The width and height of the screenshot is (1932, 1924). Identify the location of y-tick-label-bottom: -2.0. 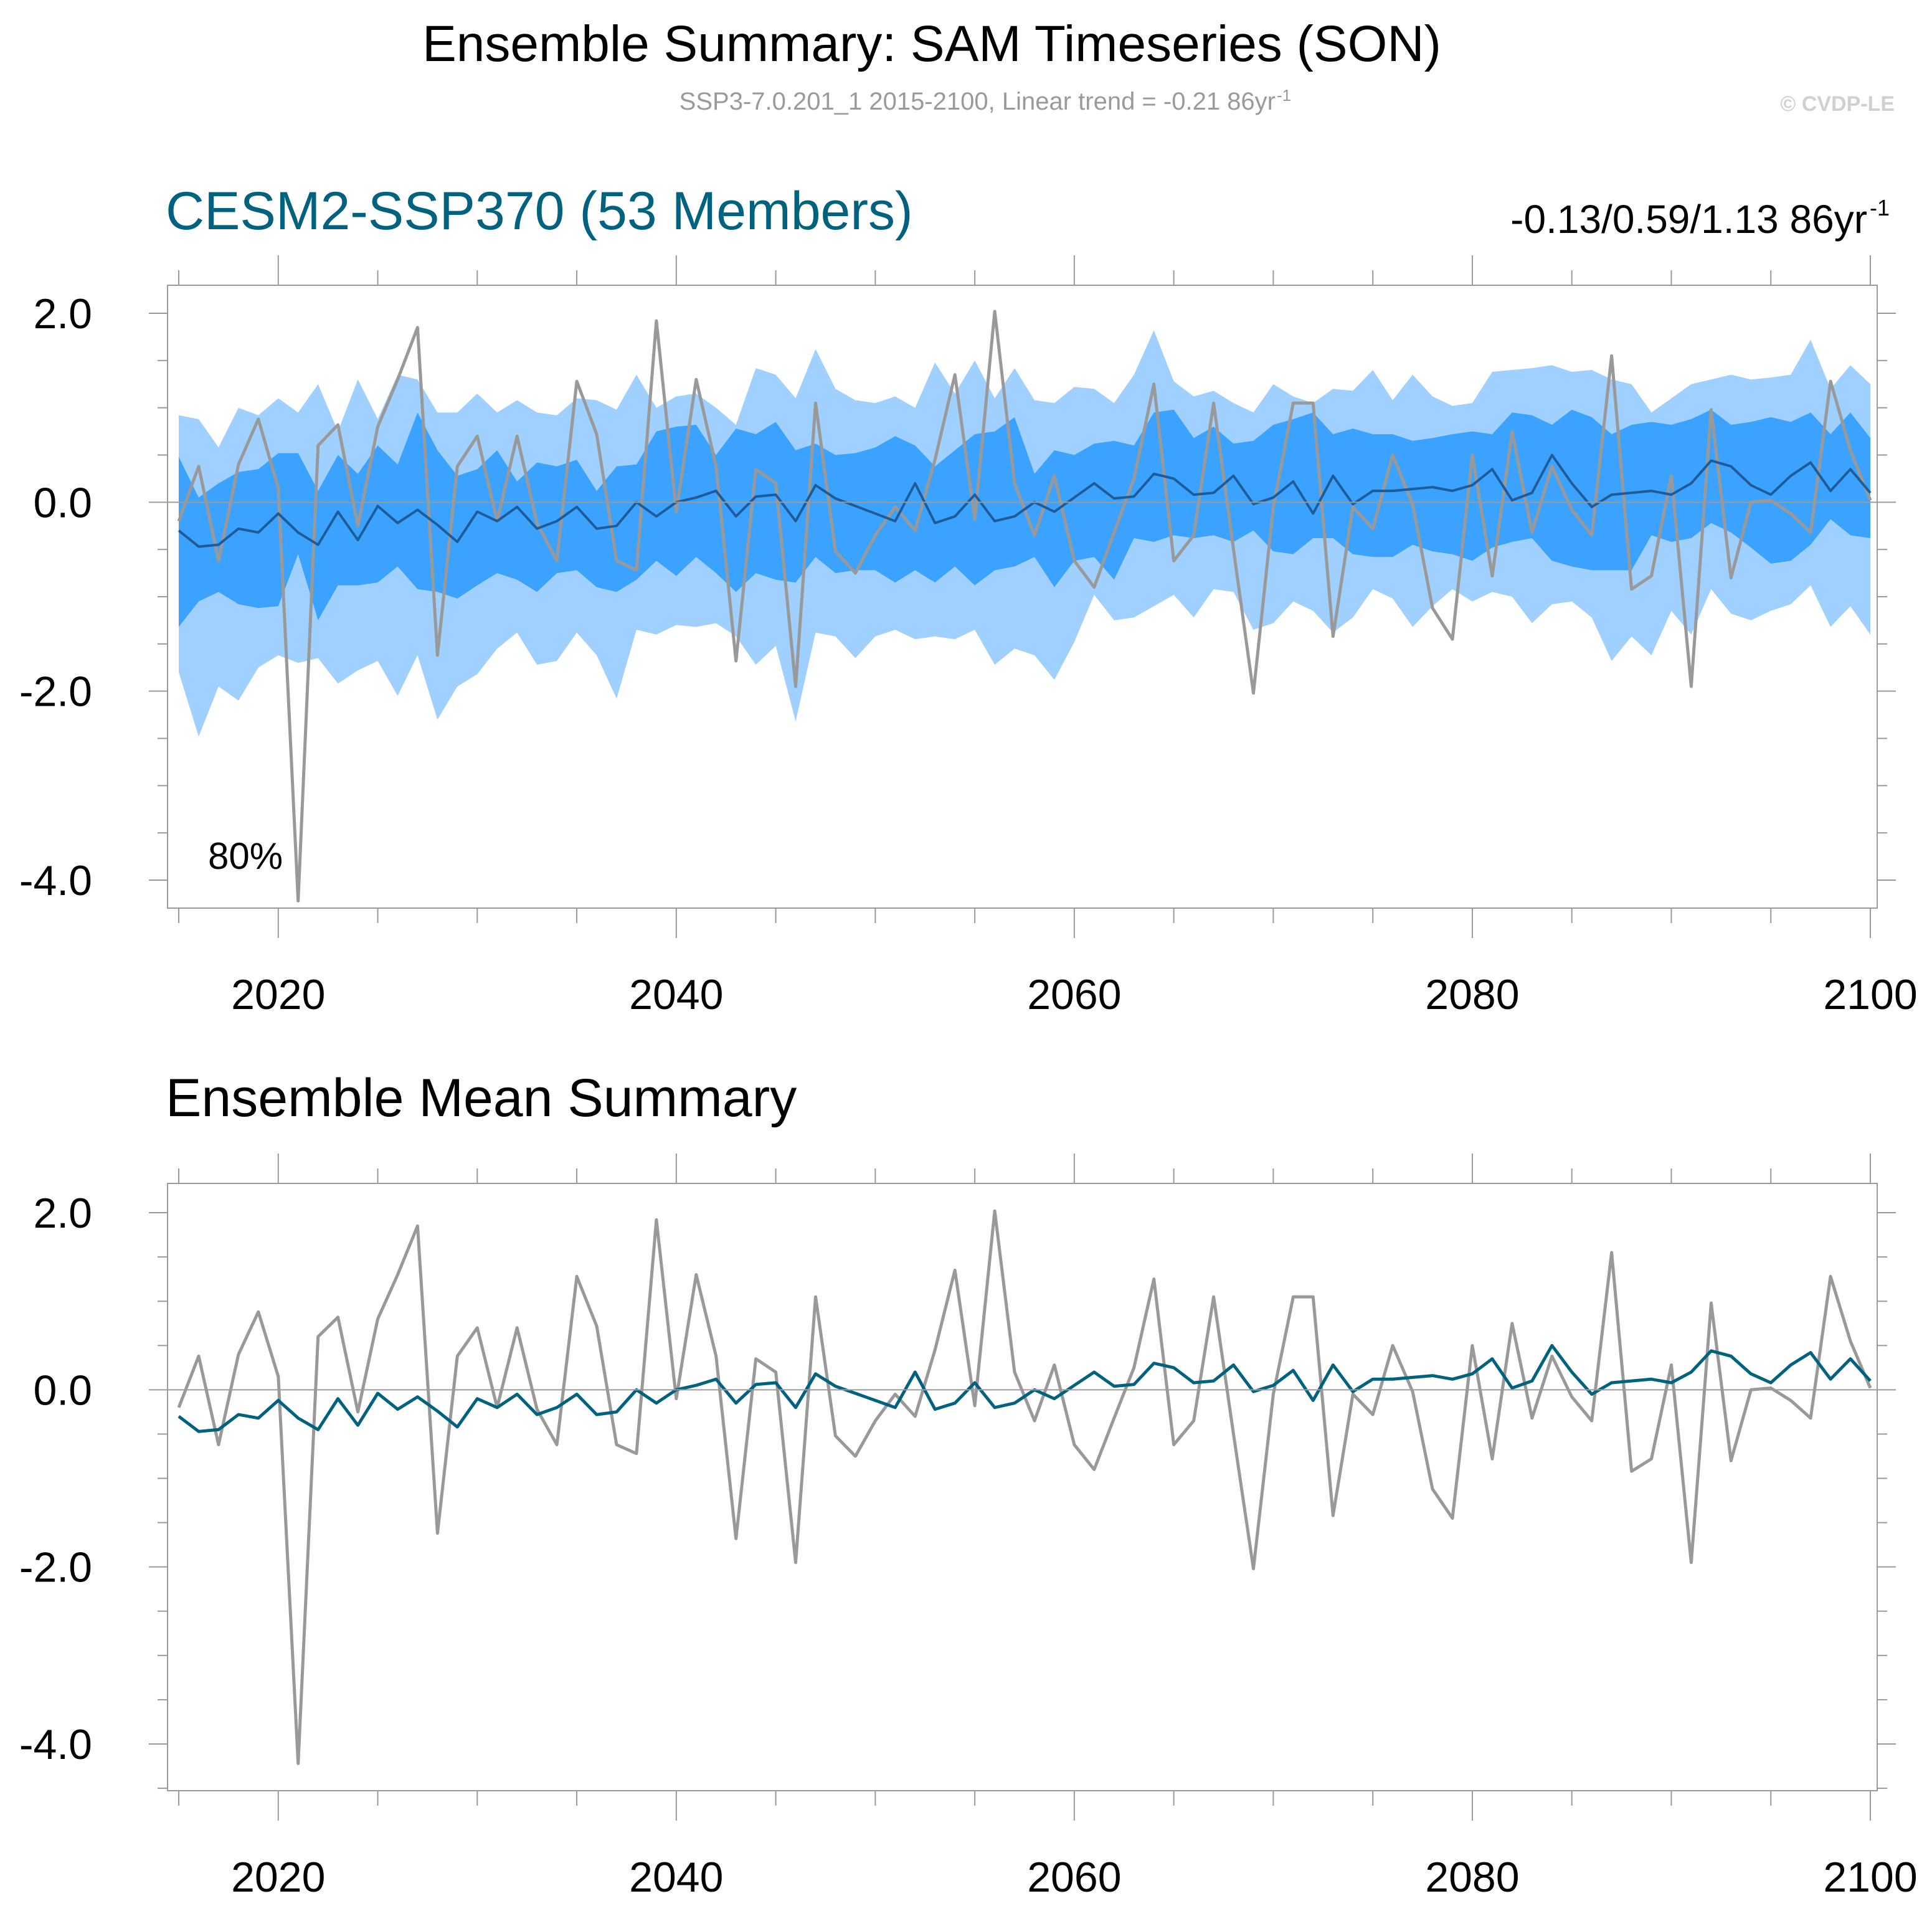
(56, 1567).